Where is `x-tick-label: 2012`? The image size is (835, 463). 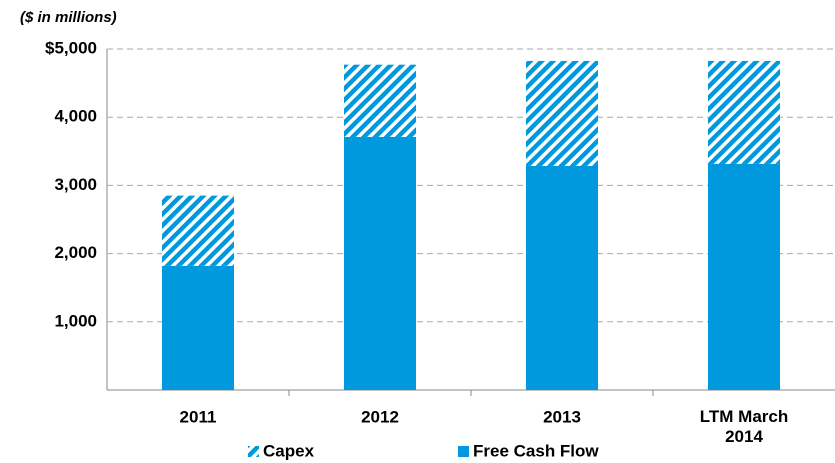
x-tick-label: 2012 is located at coordinates (380, 416).